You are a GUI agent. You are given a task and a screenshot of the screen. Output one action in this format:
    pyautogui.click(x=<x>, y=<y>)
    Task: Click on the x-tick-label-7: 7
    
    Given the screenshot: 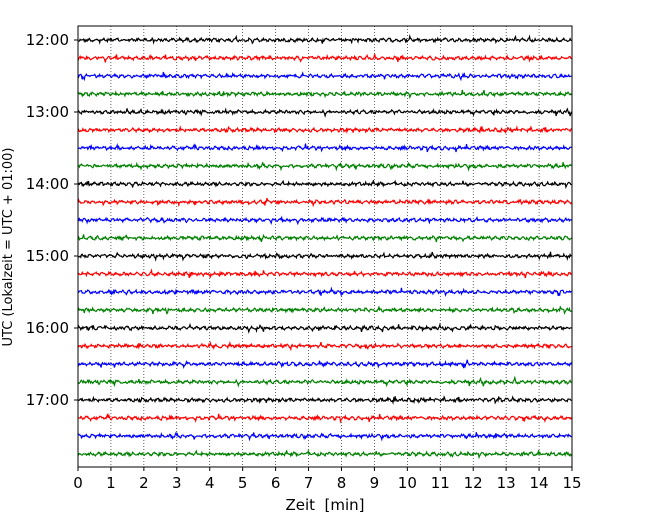 What is the action you would take?
    pyautogui.click(x=309, y=483)
    